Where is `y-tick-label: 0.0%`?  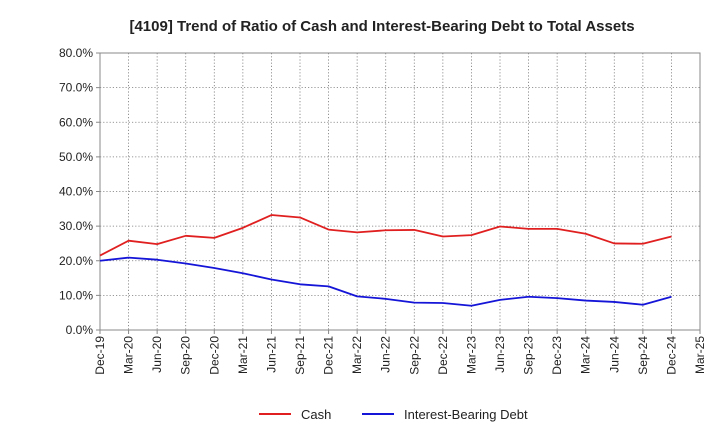
y-tick-label: 0.0% is located at coordinates (80, 330).